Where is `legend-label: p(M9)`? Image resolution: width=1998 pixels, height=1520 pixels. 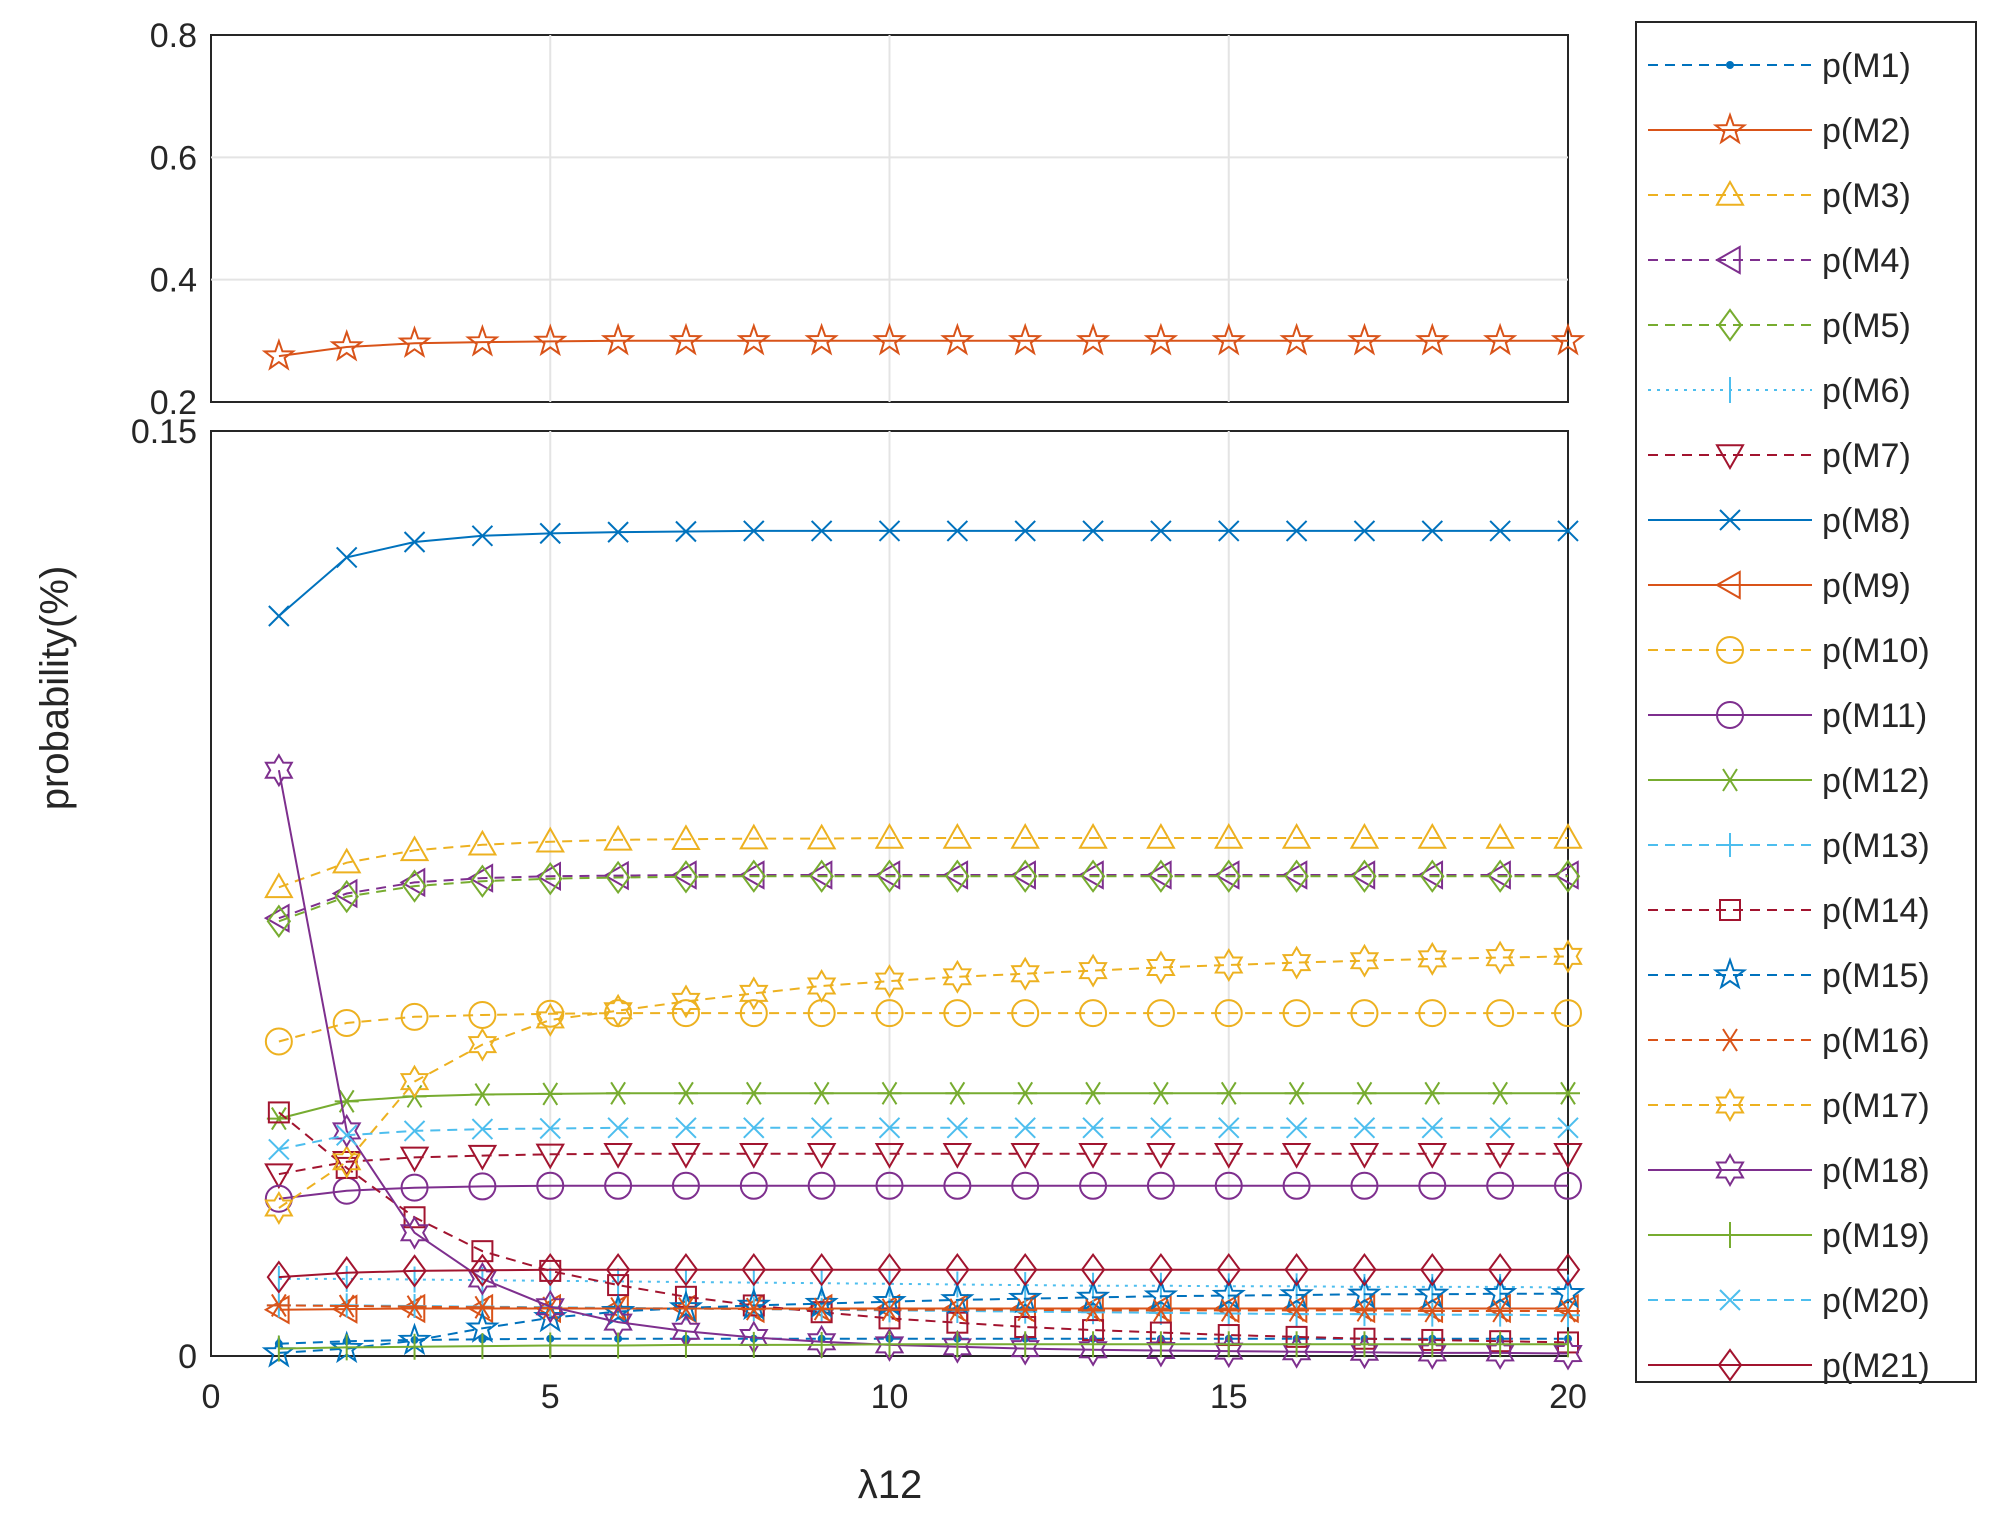 legend-label: p(M9) is located at coordinates (1866, 586).